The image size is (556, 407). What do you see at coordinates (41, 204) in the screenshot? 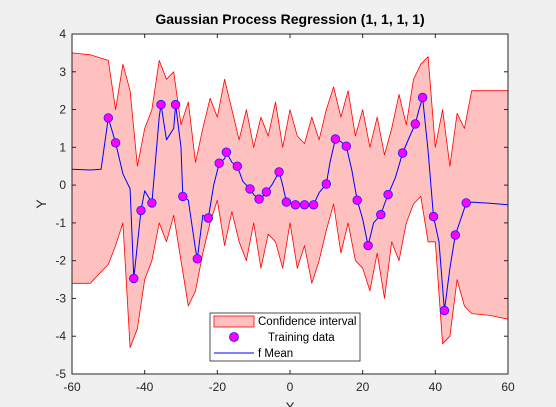
I see `y-axis-label: Y` at bounding box center [41, 204].